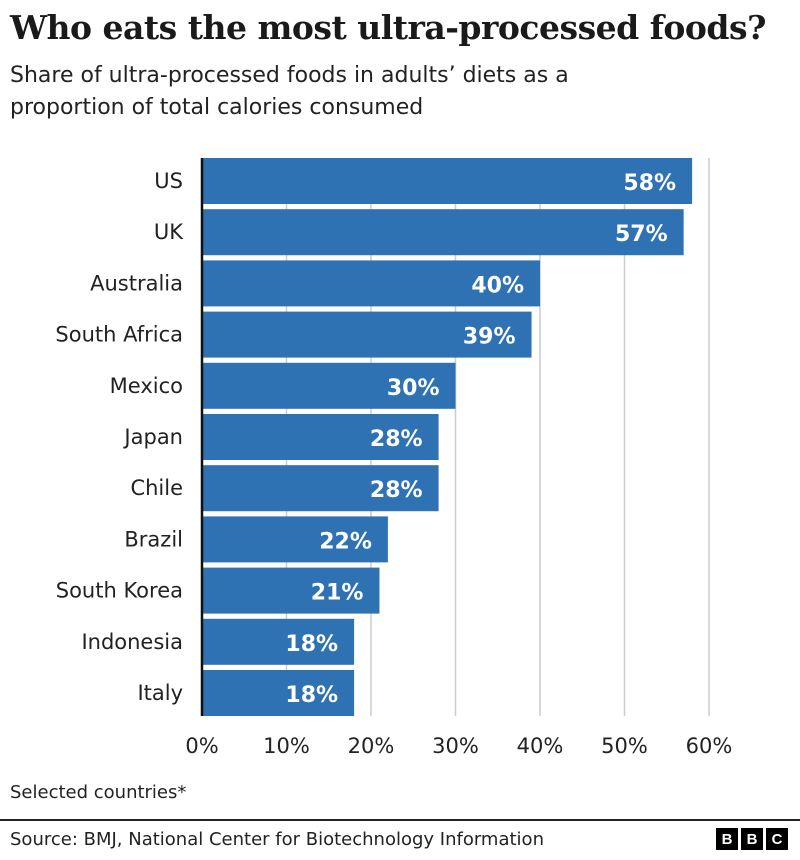 This screenshot has height=860, width=800. I want to click on category-label: Brazil, so click(153, 539).